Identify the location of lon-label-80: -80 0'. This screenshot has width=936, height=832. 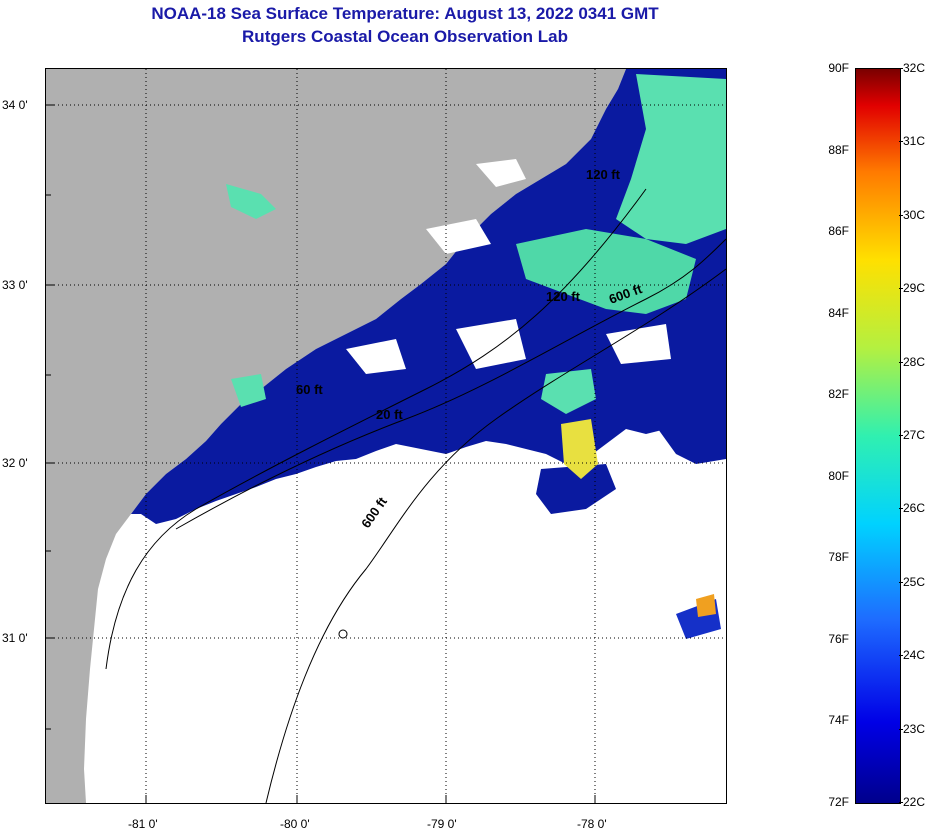
(295, 824).